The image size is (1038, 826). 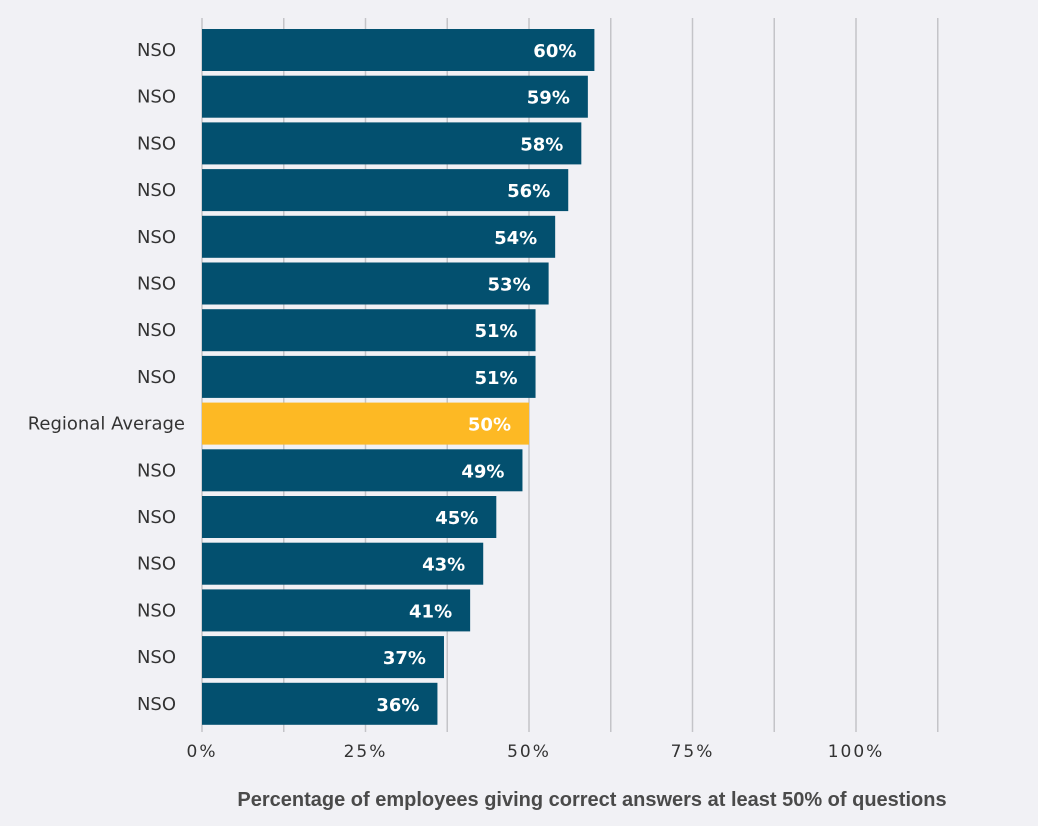 What do you see at coordinates (693, 752) in the screenshot?
I see `x-tick-label: 75%` at bounding box center [693, 752].